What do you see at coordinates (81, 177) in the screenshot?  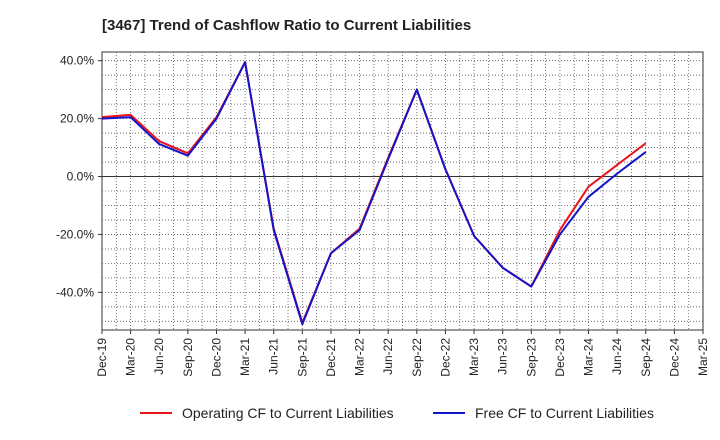 I see `y-tick-label: 0.0%` at bounding box center [81, 177].